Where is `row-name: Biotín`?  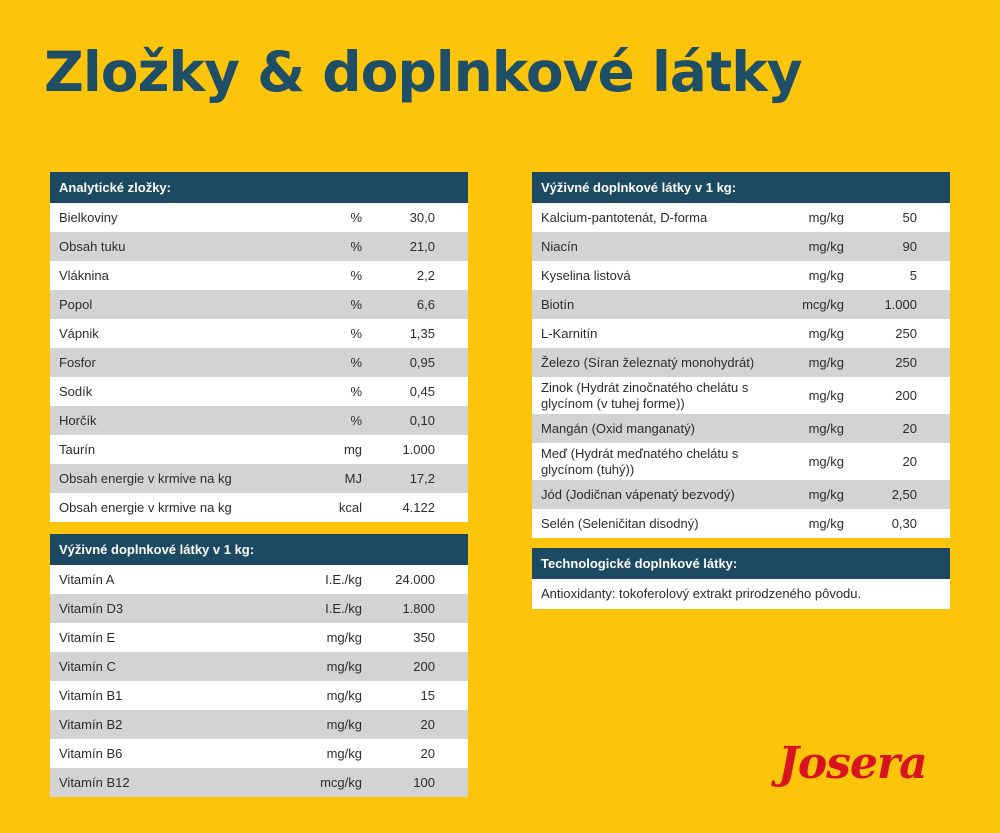
row-name: Biotín is located at coordinates (558, 304).